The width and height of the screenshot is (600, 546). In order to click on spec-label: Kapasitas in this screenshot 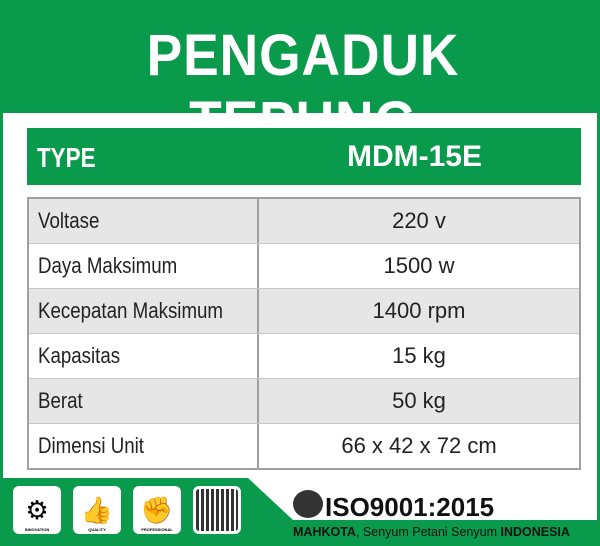, I will do `click(79, 355)`.